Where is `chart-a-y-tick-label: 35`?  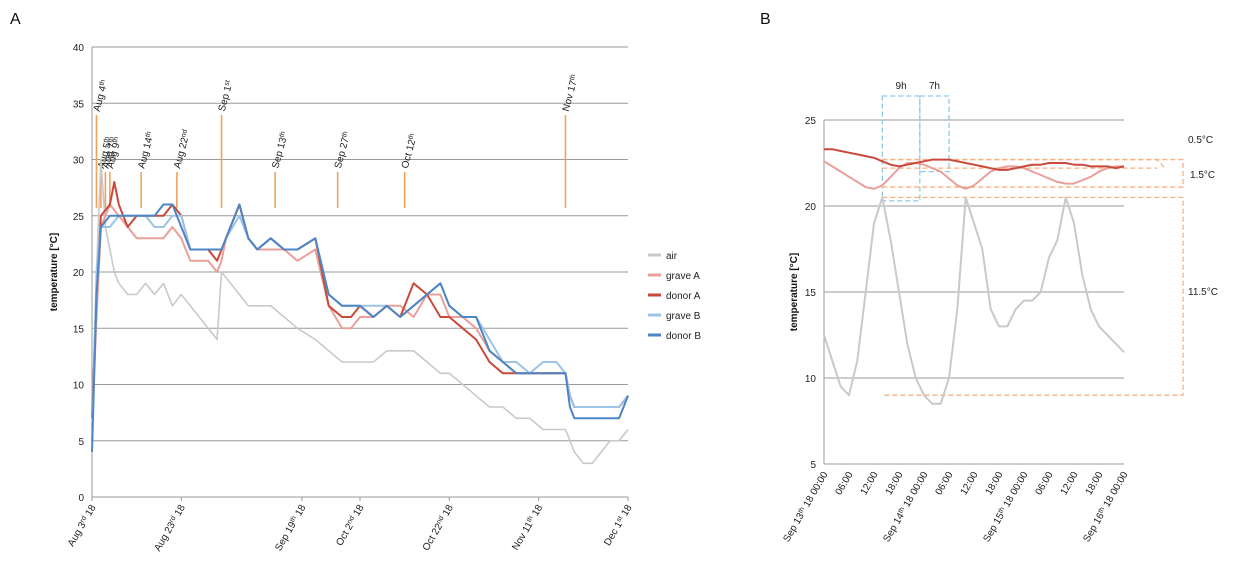 chart-a-y-tick-label: 35 is located at coordinates (79, 104).